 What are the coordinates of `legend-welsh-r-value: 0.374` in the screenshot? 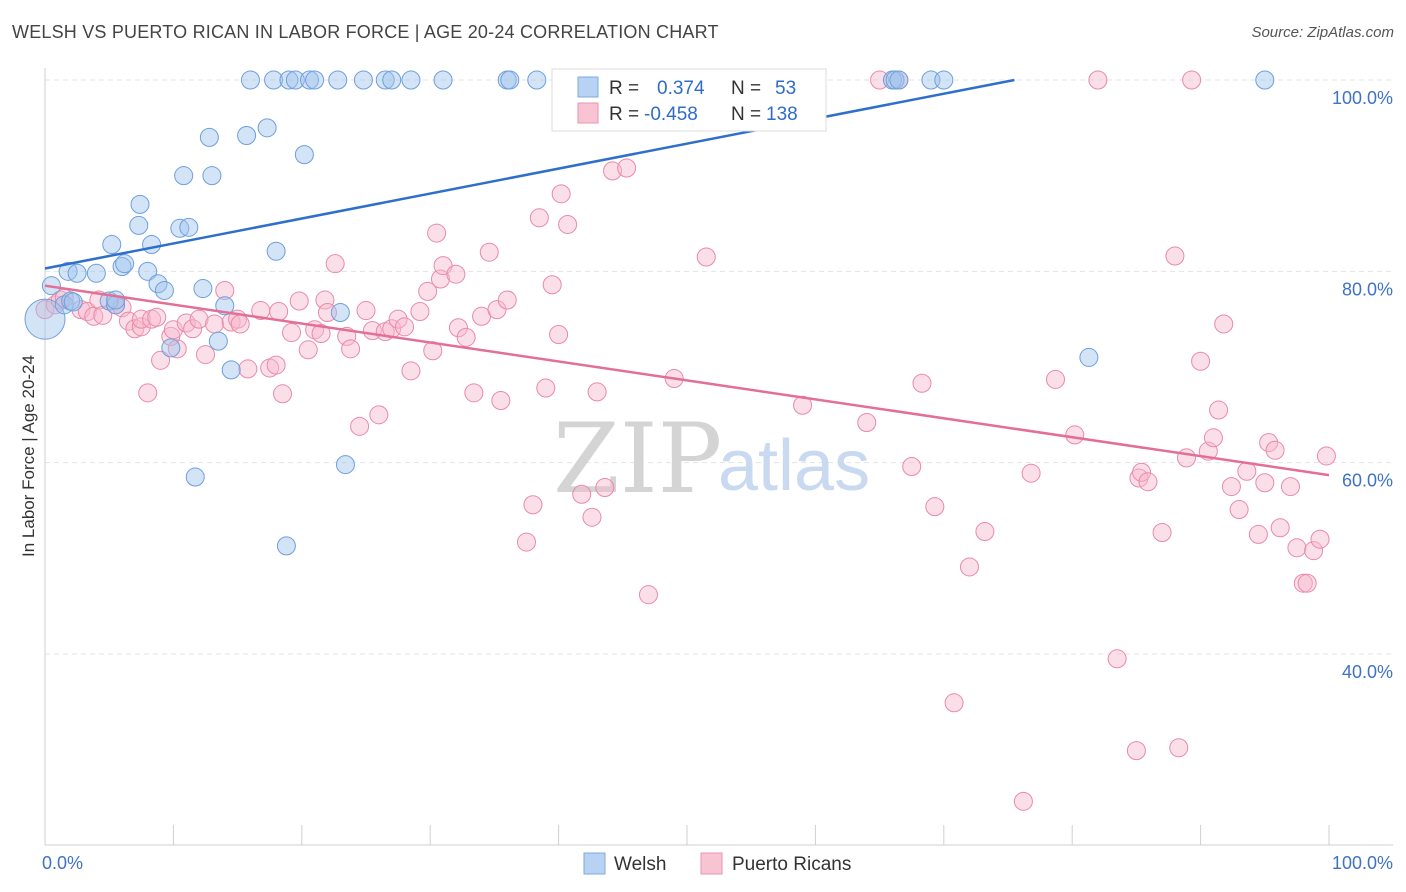 It's located at (681, 88).